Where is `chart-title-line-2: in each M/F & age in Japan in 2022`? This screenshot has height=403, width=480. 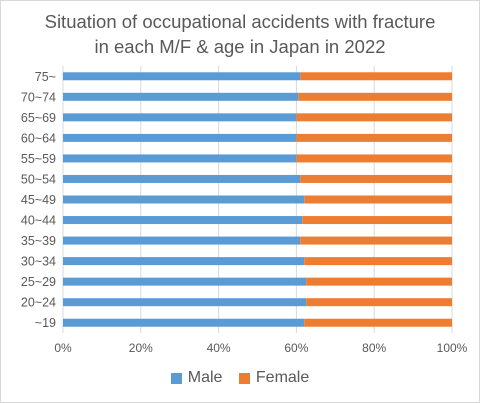
chart-title-line-2: in each M/F & age in Japan in 2022 is located at coordinates (240, 46).